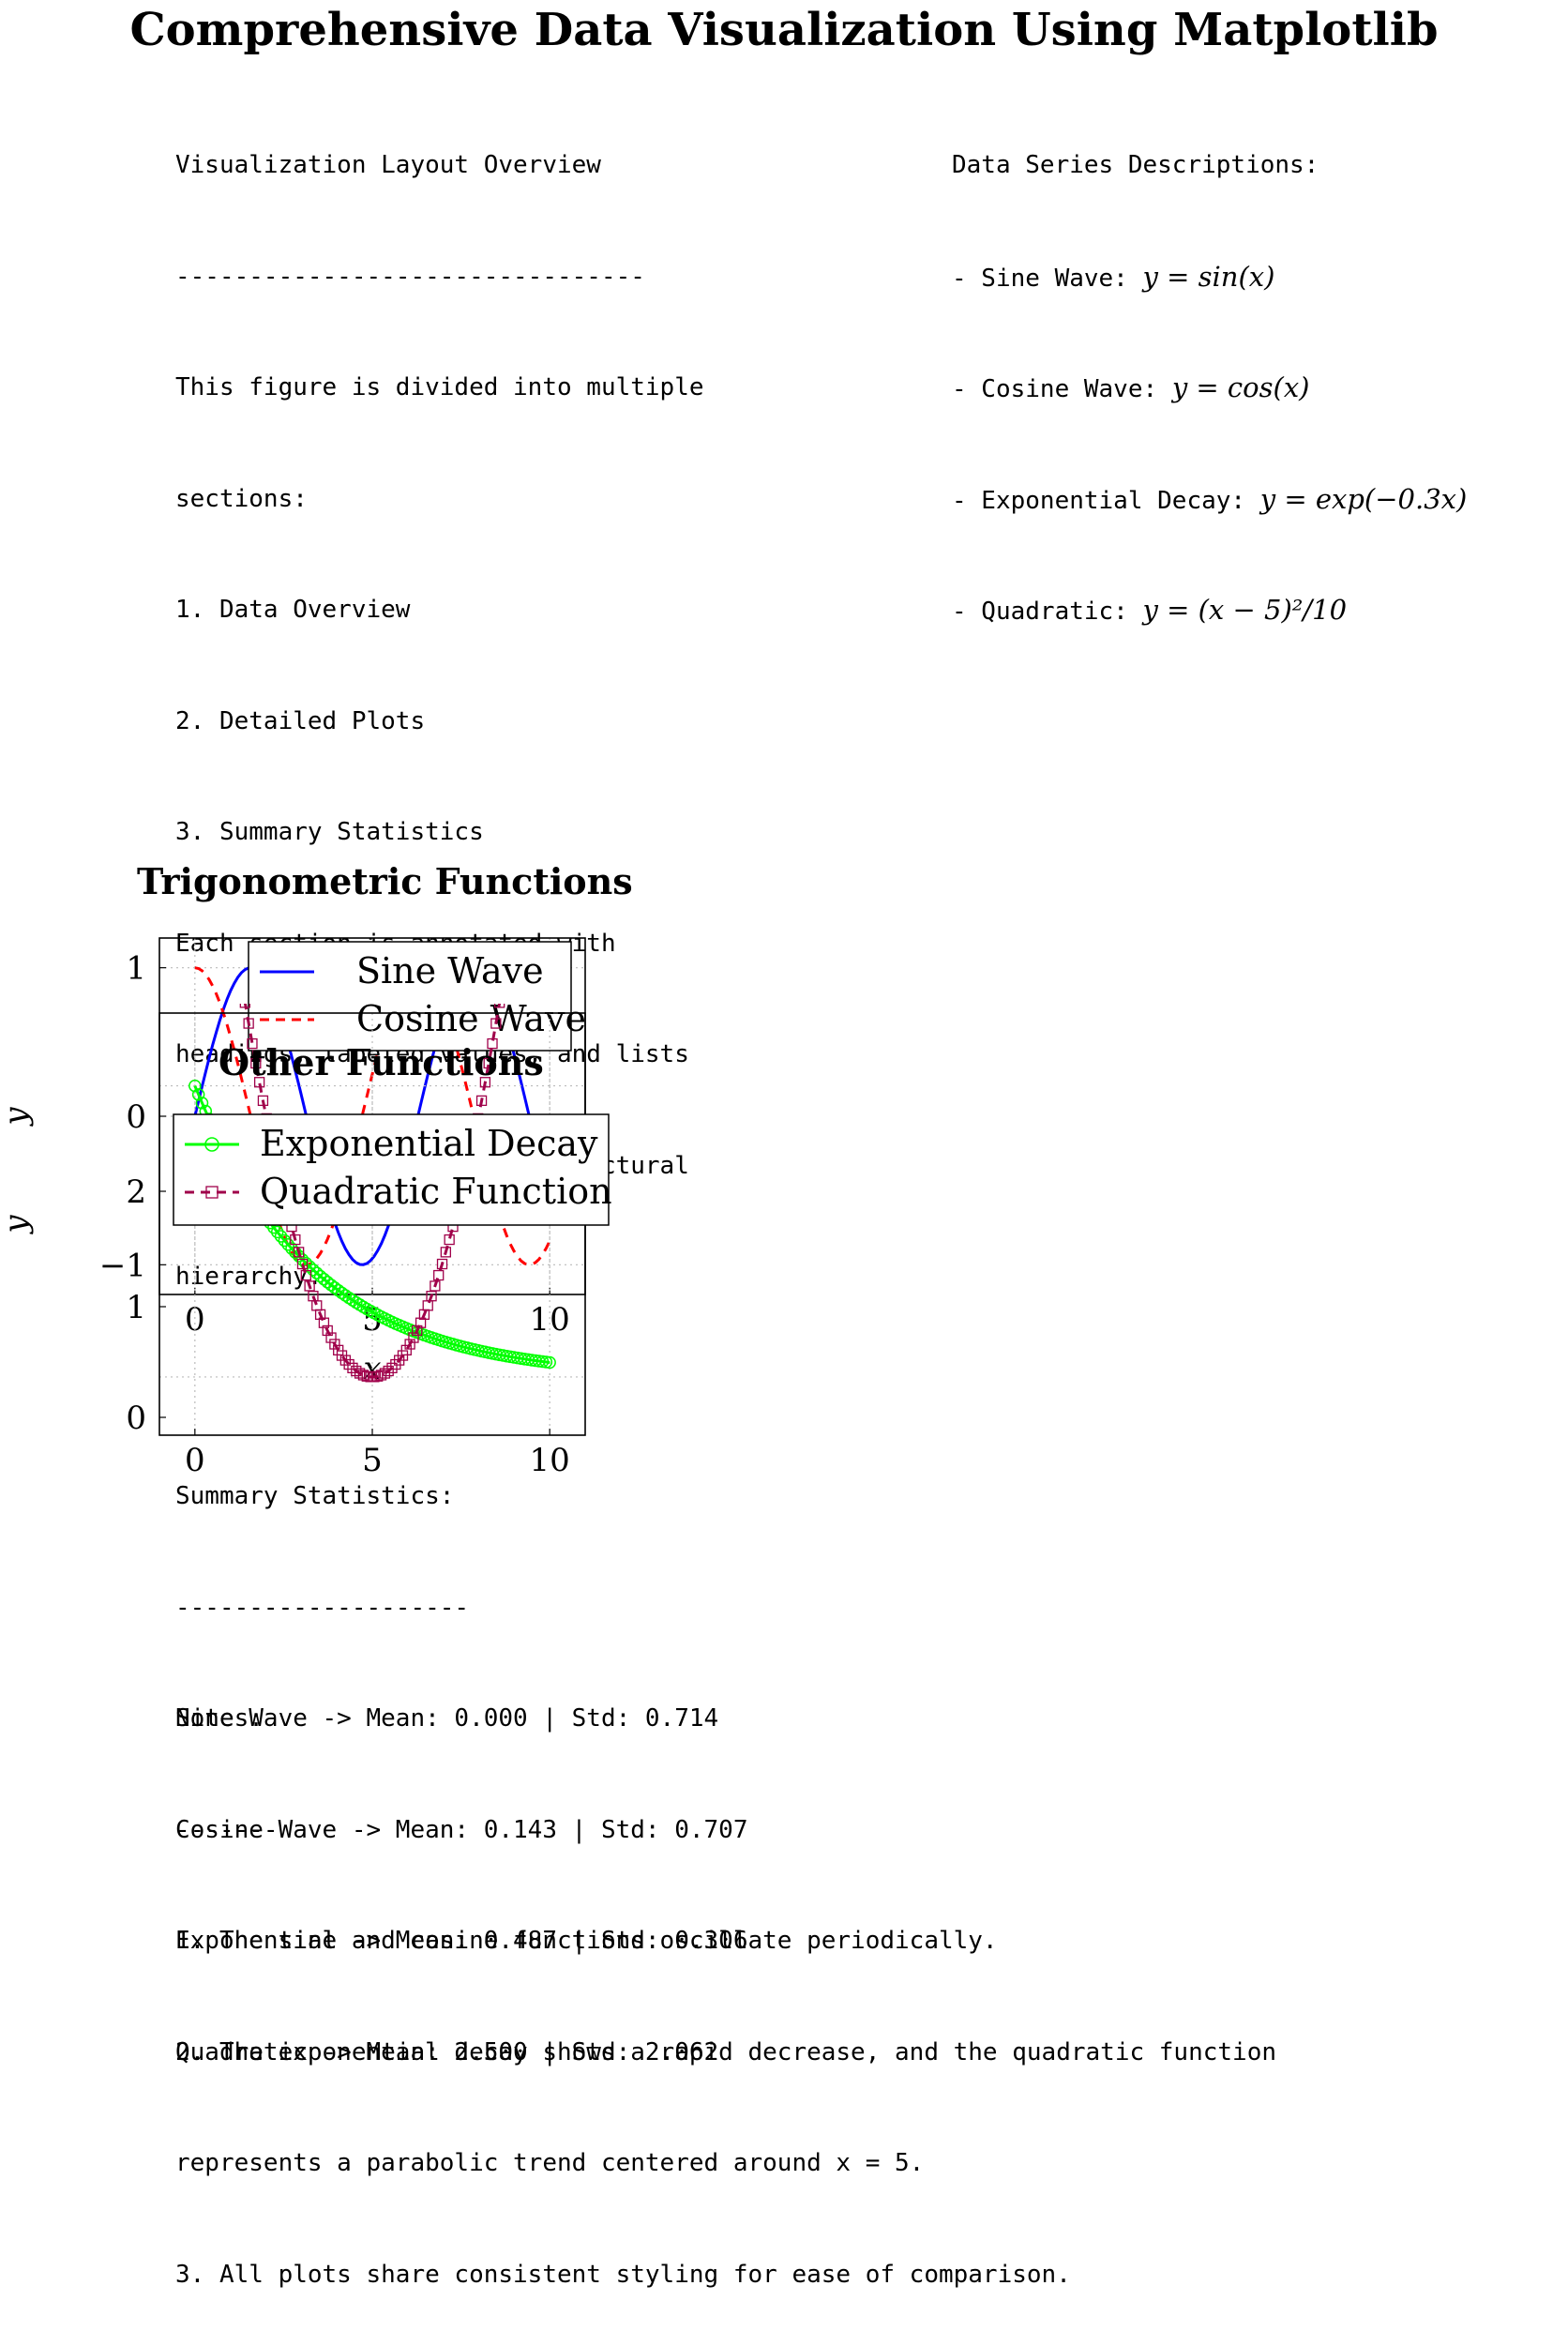 The image size is (1568, 2331). Describe the element at coordinates (450, 971) in the screenshot. I see `legend-label: Sine Wave` at that location.